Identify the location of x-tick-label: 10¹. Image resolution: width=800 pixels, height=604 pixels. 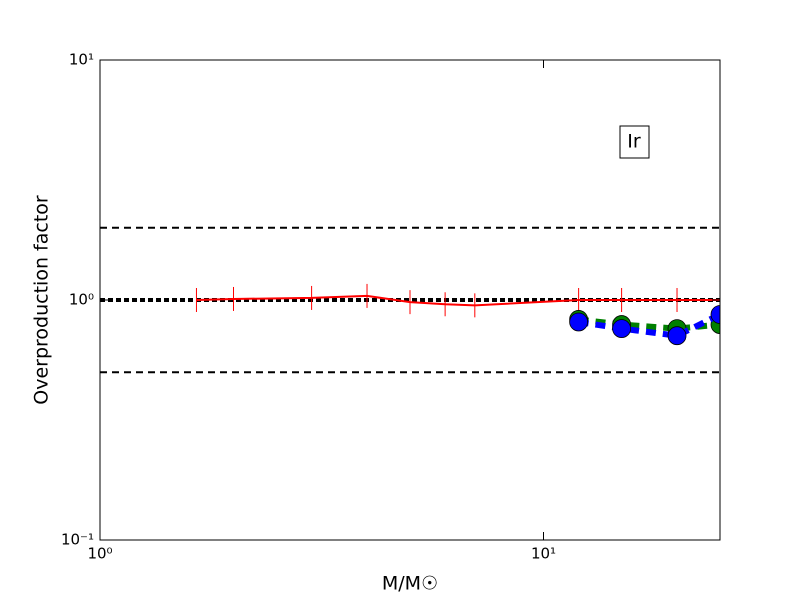
(543, 554).